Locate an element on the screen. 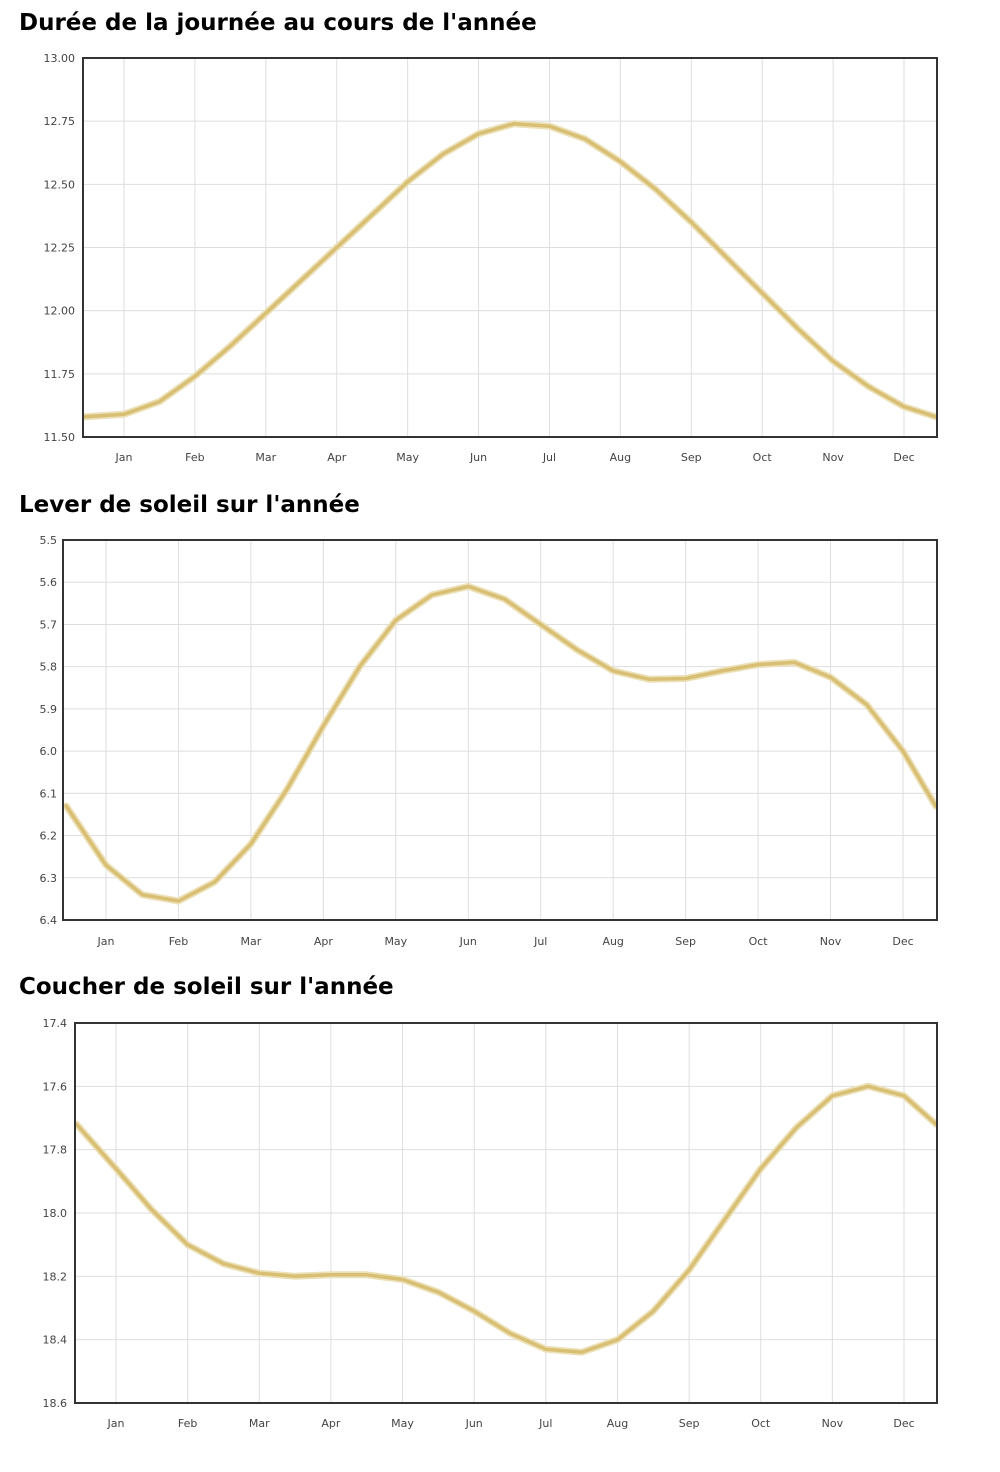 The image size is (1000, 1472). y-tick-label: 18.0 is located at coordinates (55, 1213).